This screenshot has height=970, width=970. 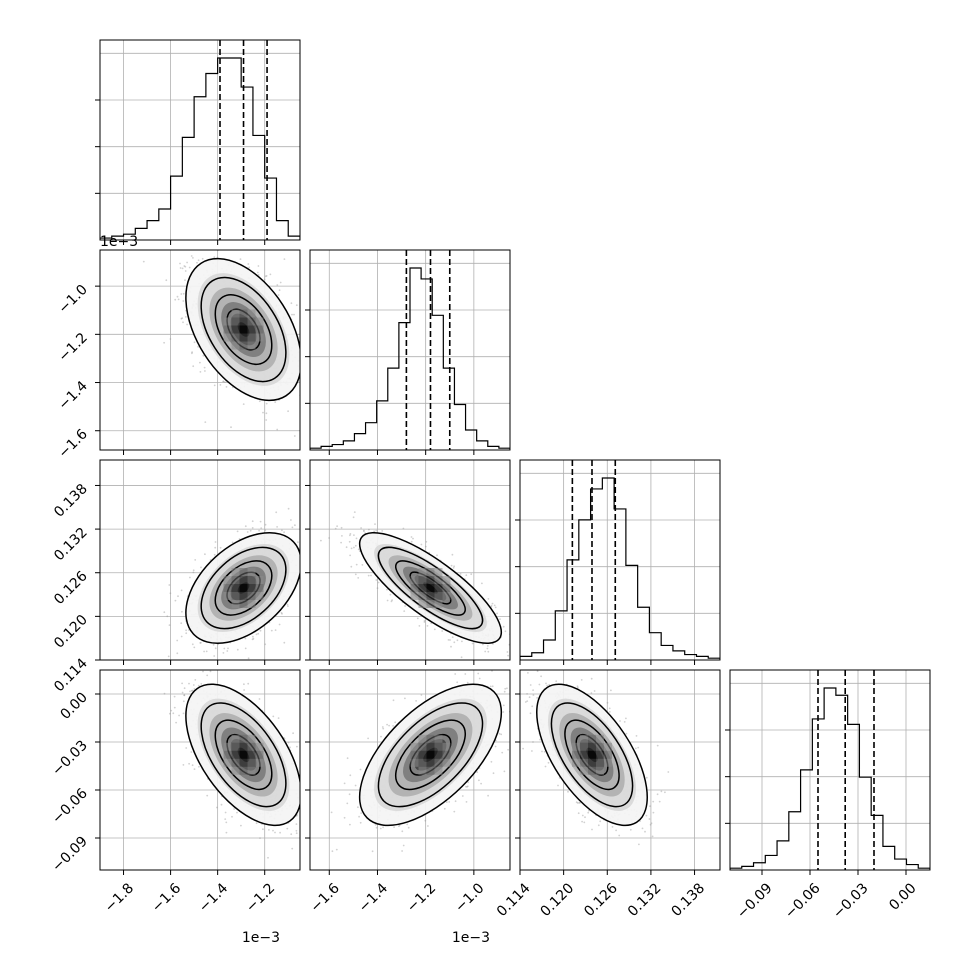 I want to click on y-tick-label: 0.114, so click(x=71, y=675).